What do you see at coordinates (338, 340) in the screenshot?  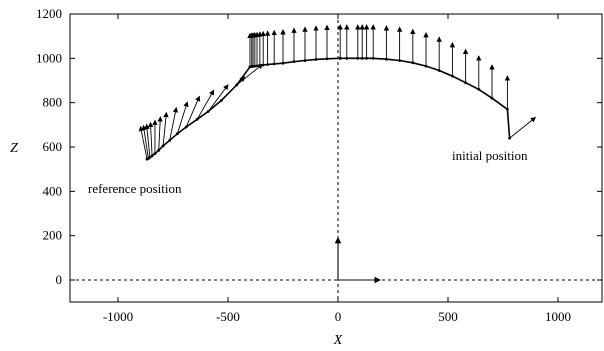 I see `x-axis-title: X` at bounding box center [338, 340].